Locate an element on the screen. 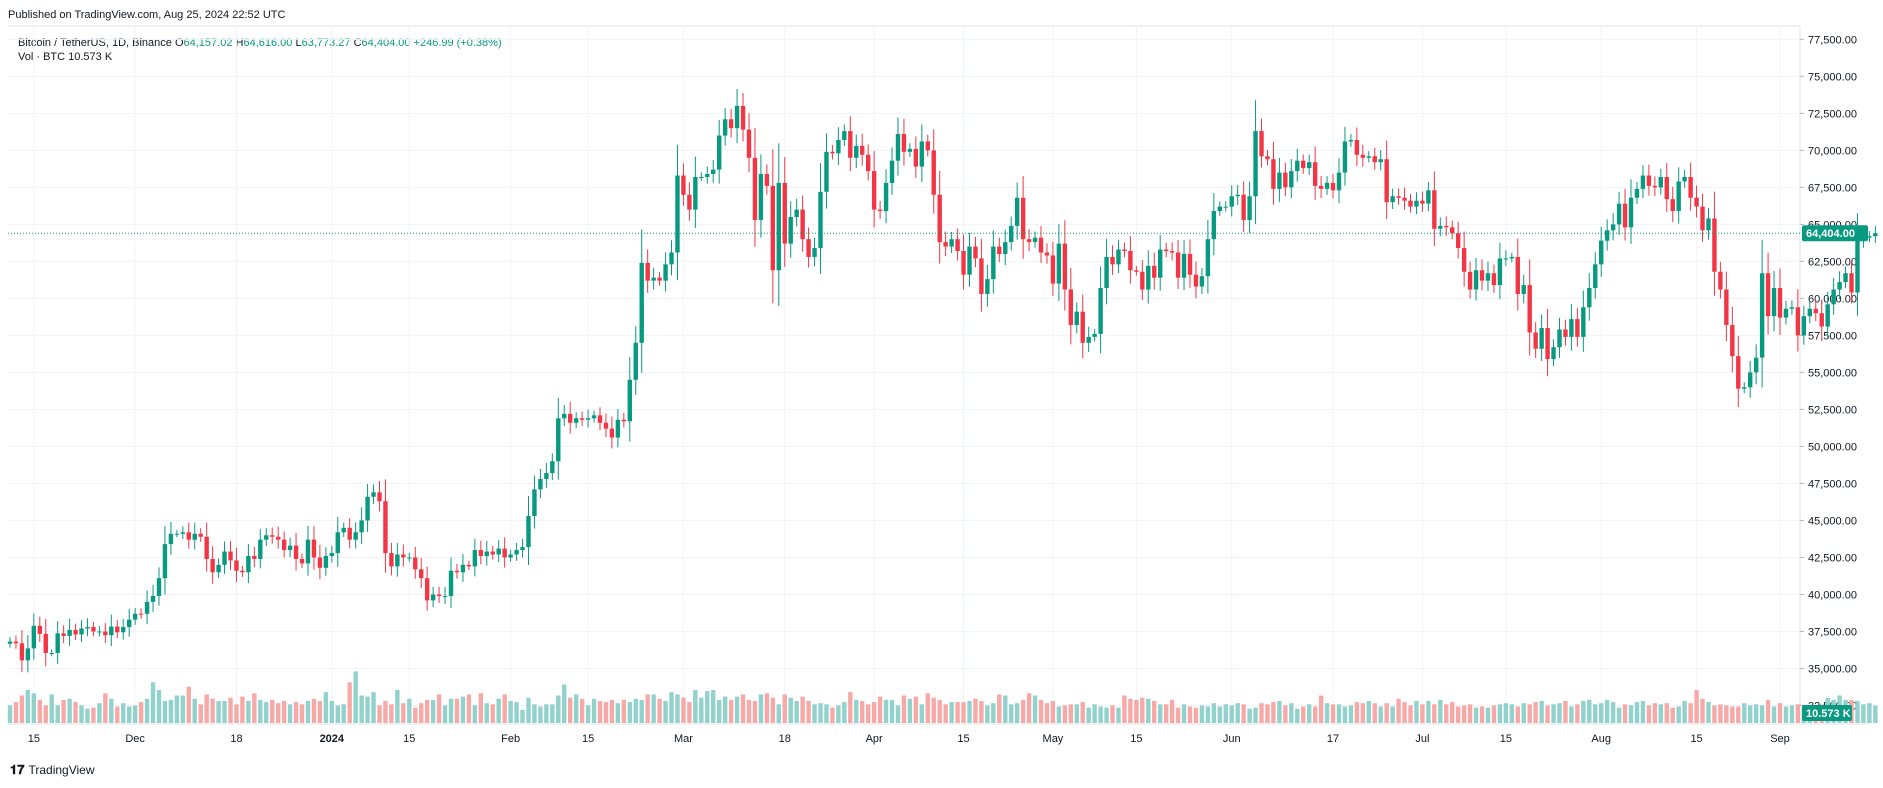 This screenshot has width=1883, height=788. volume-legend: Vol · BTC 10.573 K is located at coordinates (65, 57).